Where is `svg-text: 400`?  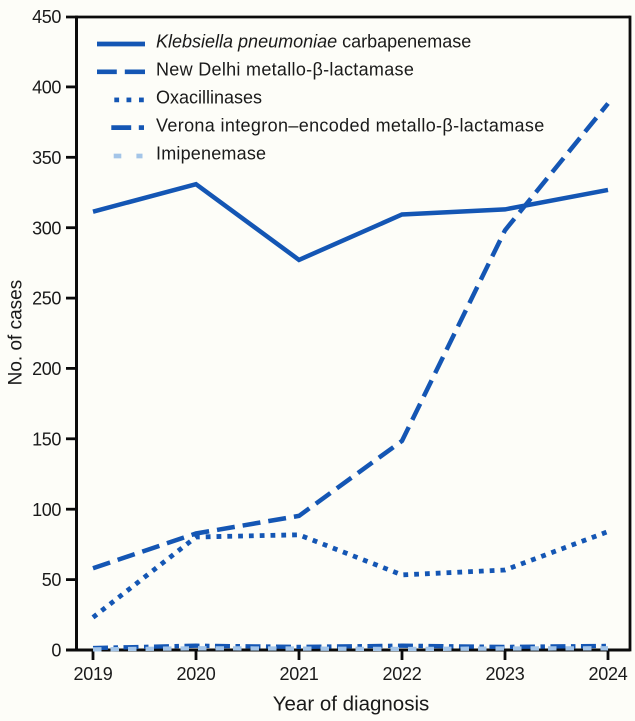
svg-text: 400 is located at coordinates (46, 88).